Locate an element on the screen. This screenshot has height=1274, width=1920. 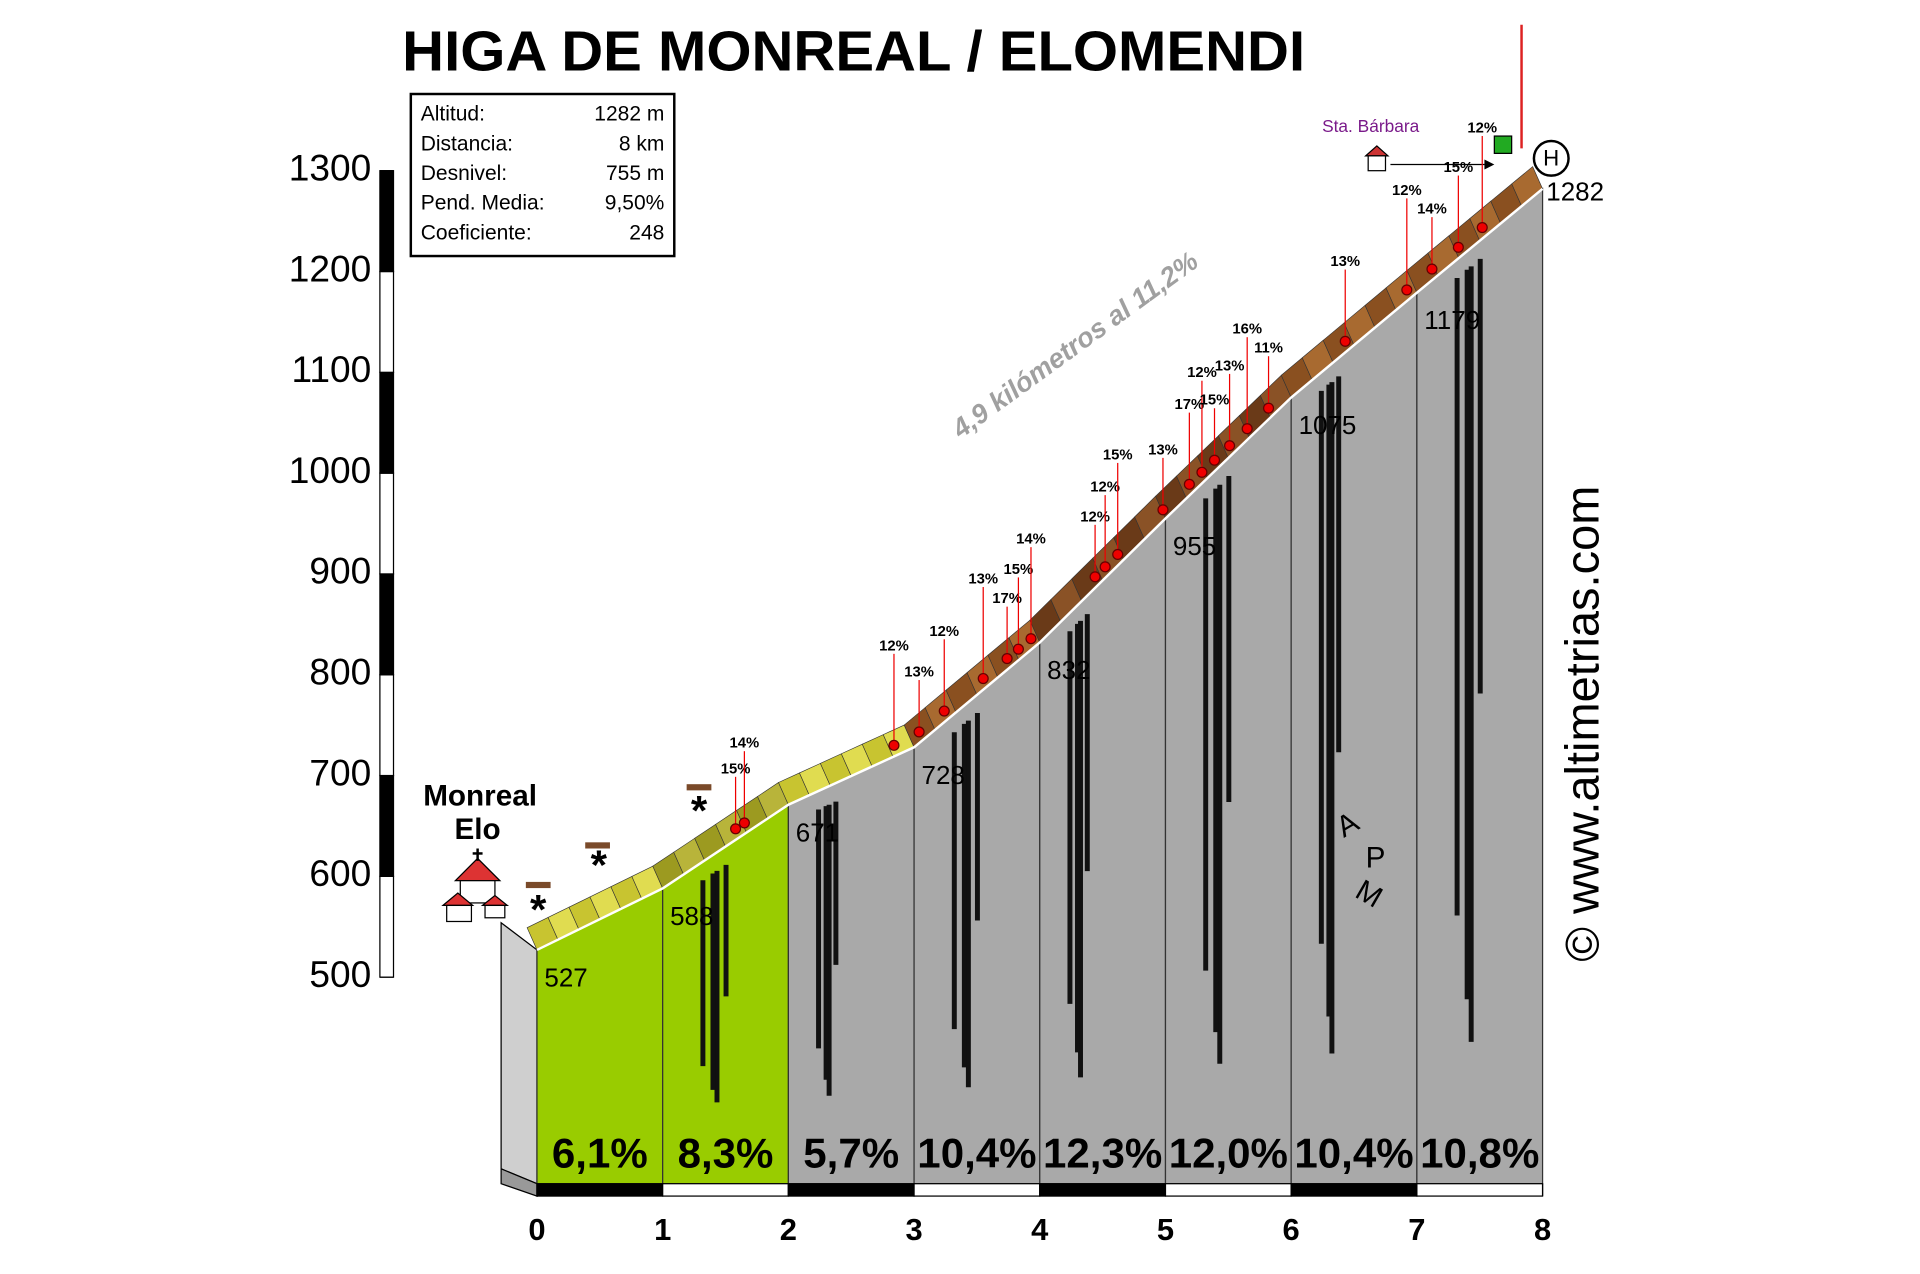
x-tick-label: 8 is located at coordinates (1542, 1229).